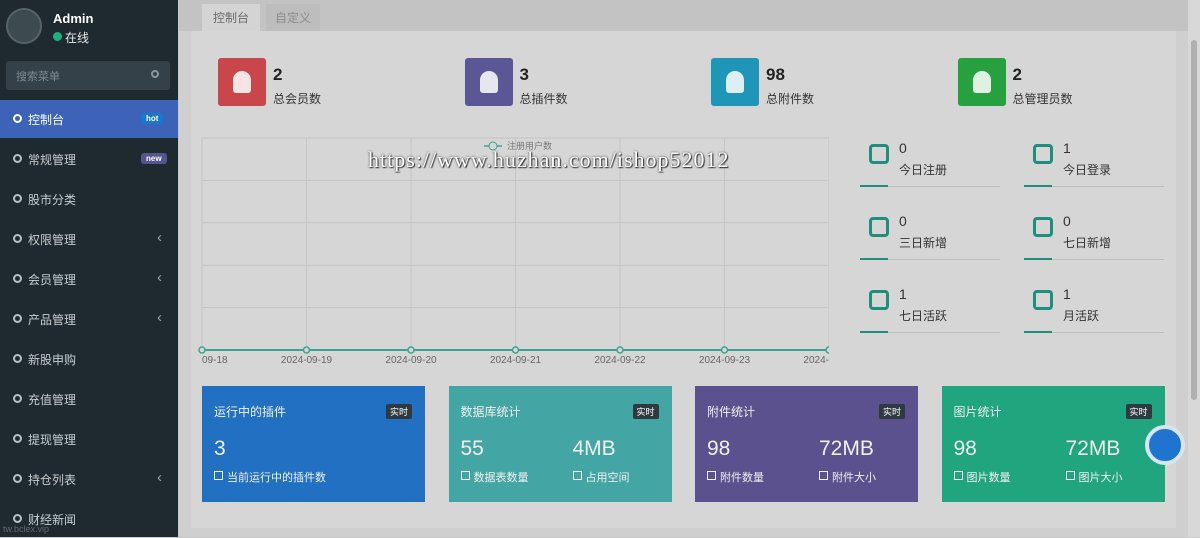 The image size is (1200, 538). Describe the element at coordinates (26, 529) in the screenshot. I see `footer-url: tw.bclex.vip` at that location.